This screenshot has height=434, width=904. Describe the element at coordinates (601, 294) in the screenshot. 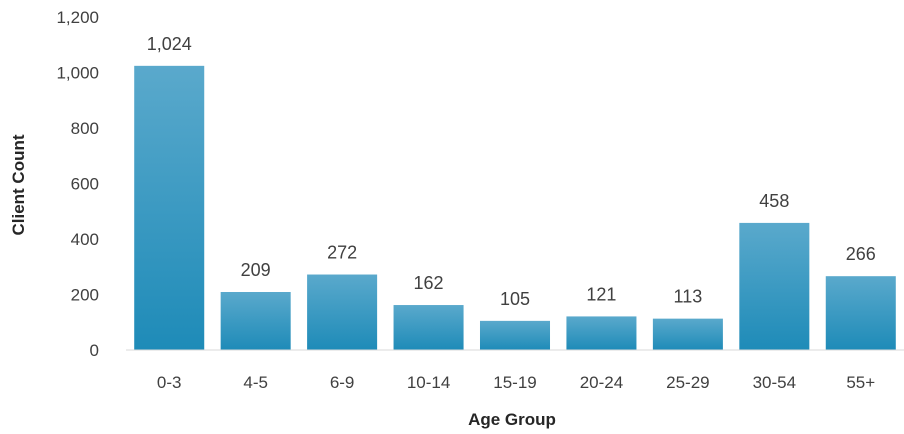

I see `data-label: 121` at that location.